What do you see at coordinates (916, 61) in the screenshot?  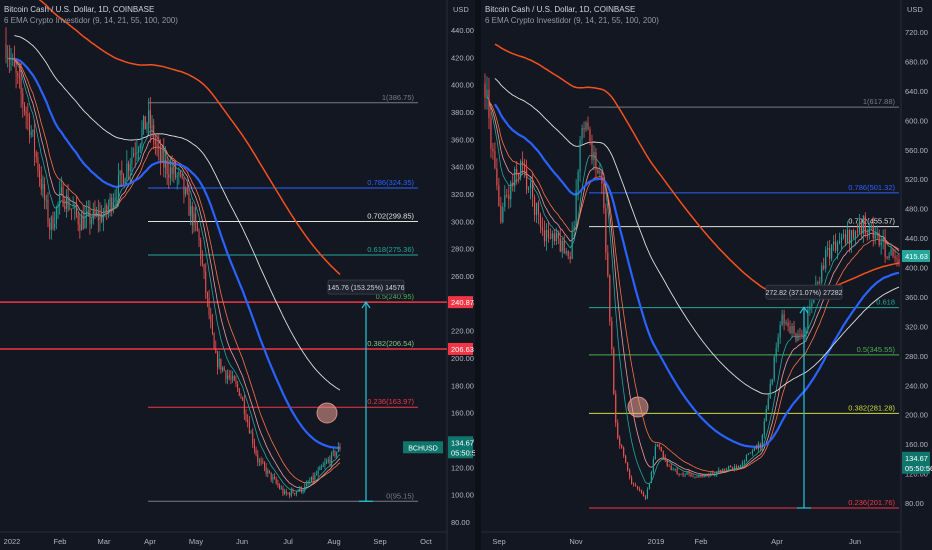 I see `y-tick-label: 680.00` at bounding box center [916, 61].